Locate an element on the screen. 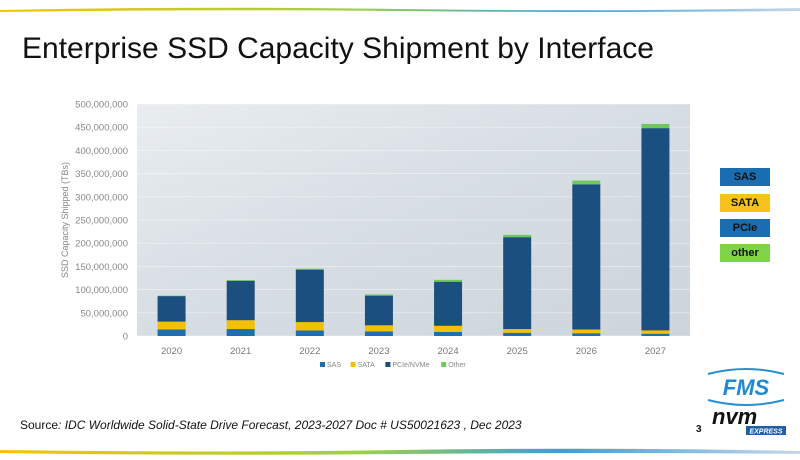 This screenshot has width=800, height=460. bar-sata-2025 is located at coordinates (517, 331).